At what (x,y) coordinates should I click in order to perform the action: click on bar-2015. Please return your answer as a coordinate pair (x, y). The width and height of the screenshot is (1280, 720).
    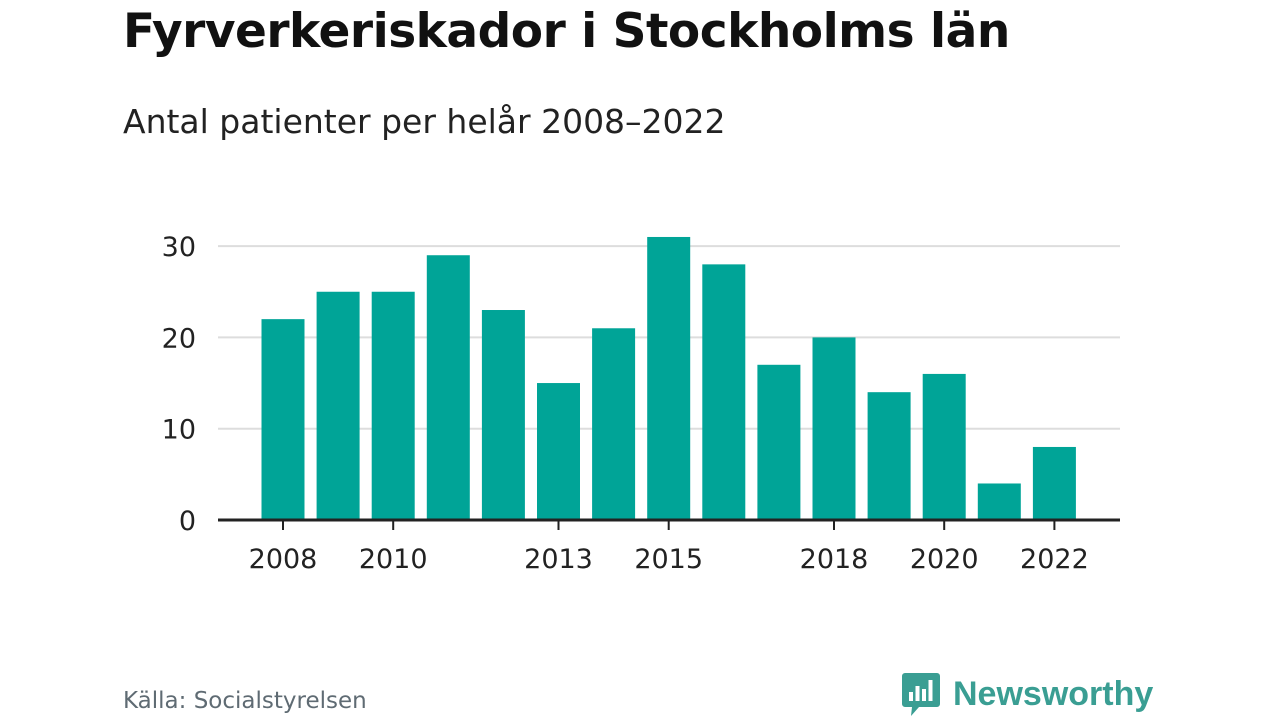
    Looking at the image, I should click on (669, 378).